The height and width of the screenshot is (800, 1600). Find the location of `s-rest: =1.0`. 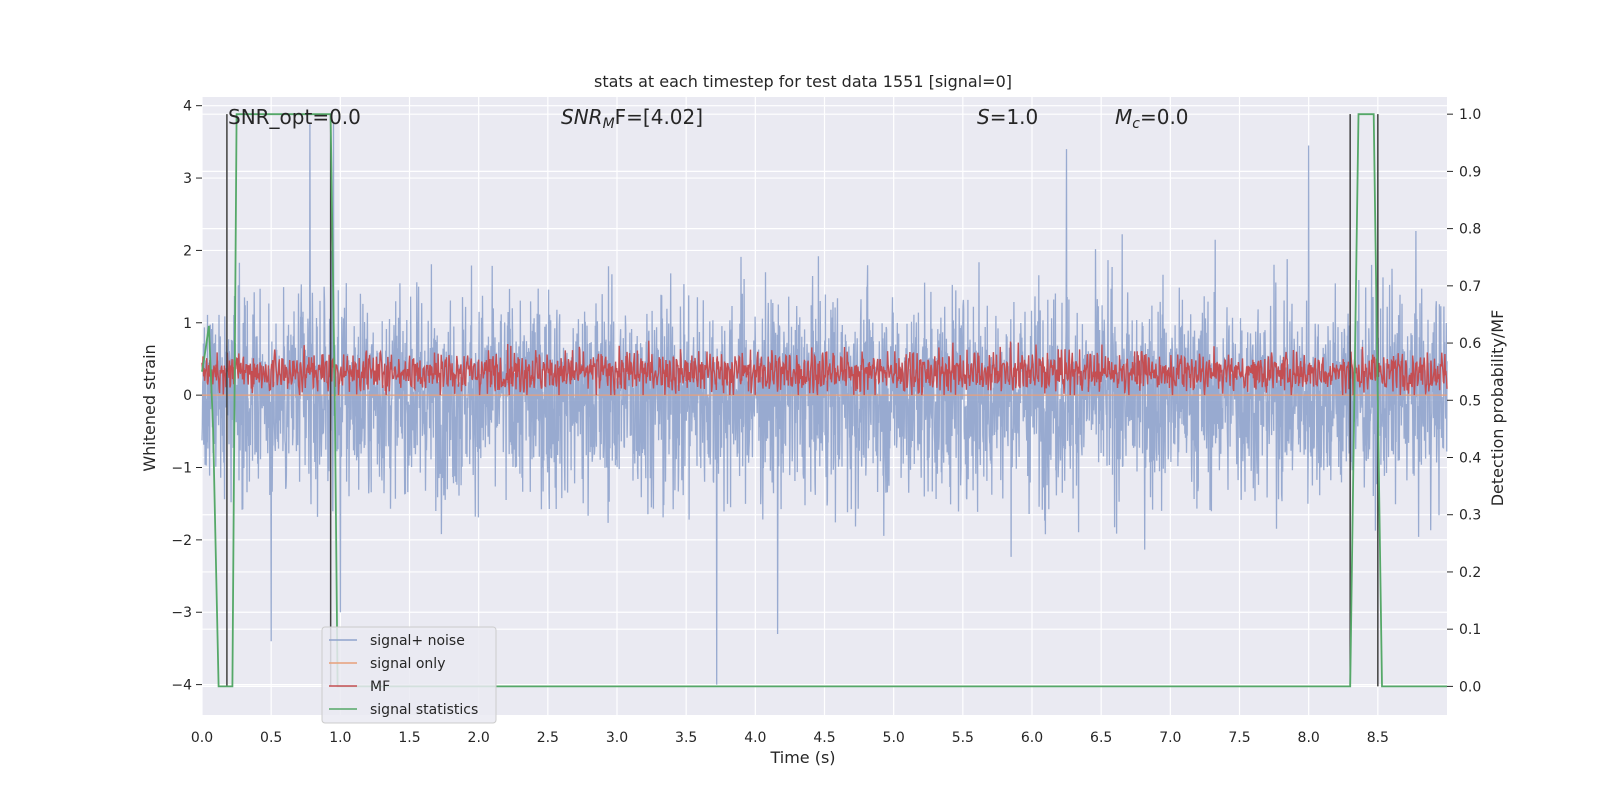

s-rest: =1.0 is located at coordinates (1014, 117).